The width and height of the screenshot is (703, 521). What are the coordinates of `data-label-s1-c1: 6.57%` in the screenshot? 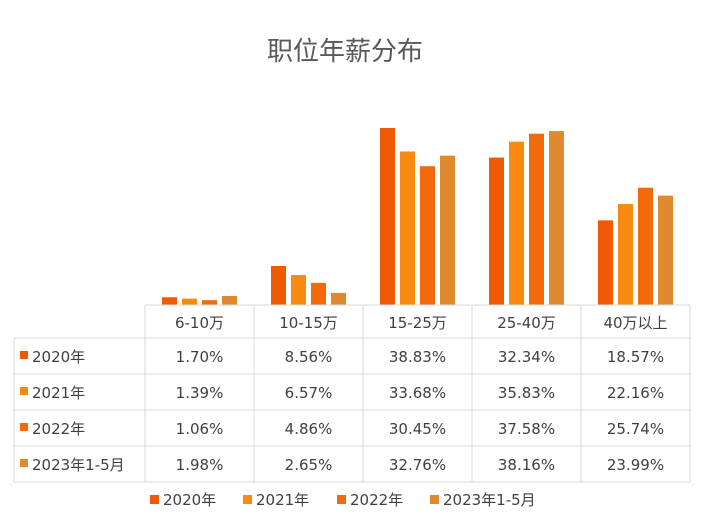 It's located at (309, 393).